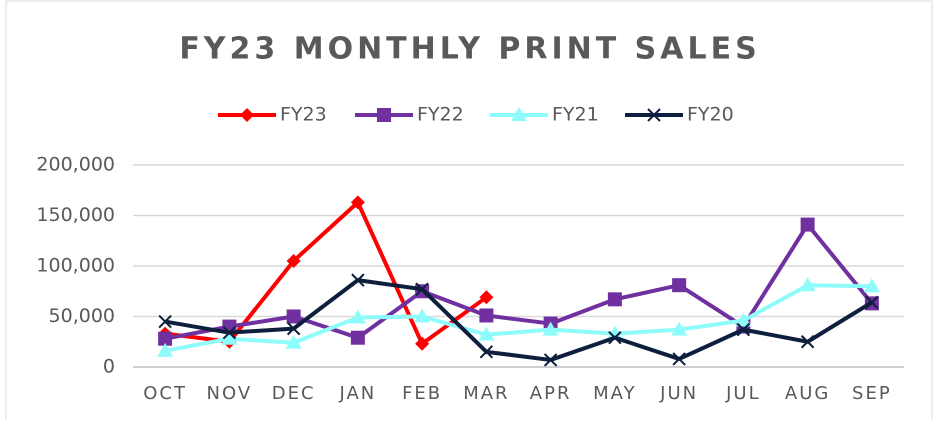 The width and height of the screenshot is (940, 423). I want to click on legend-label: FY23, so click(303, 115).